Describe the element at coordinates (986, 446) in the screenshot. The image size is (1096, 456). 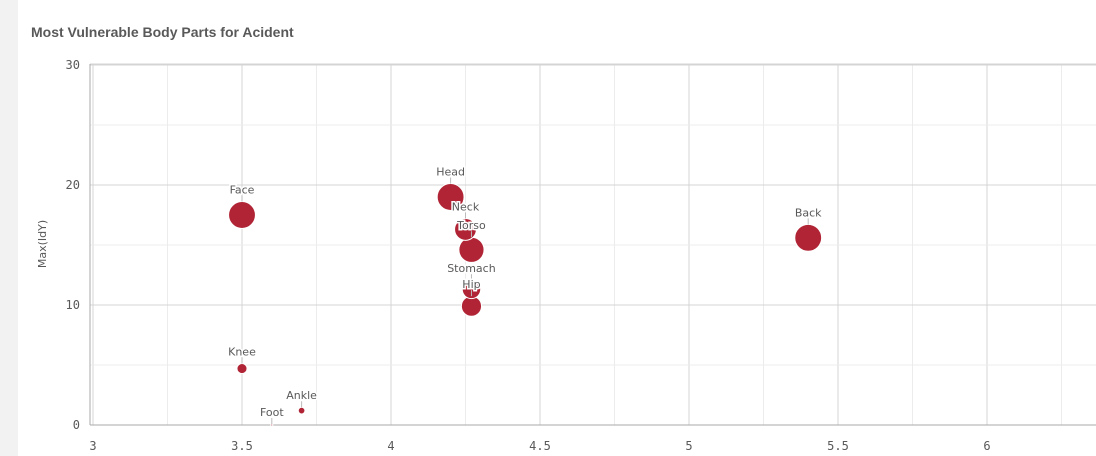
I see `x-tick-label: 6` at that location.